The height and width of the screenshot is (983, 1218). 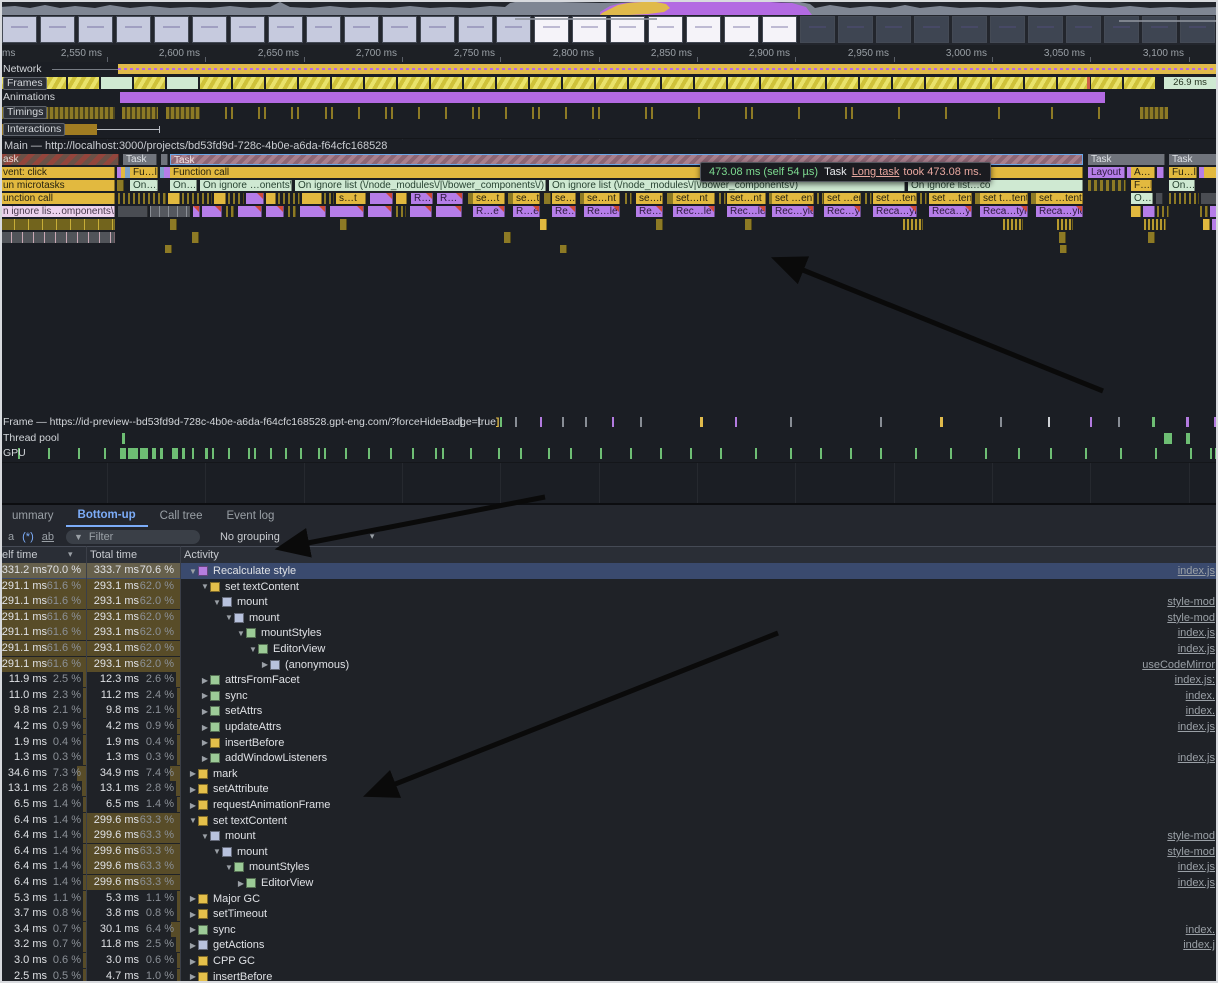 I want to click on flame-bar-y: set …ent, so click(x=793, y=198).